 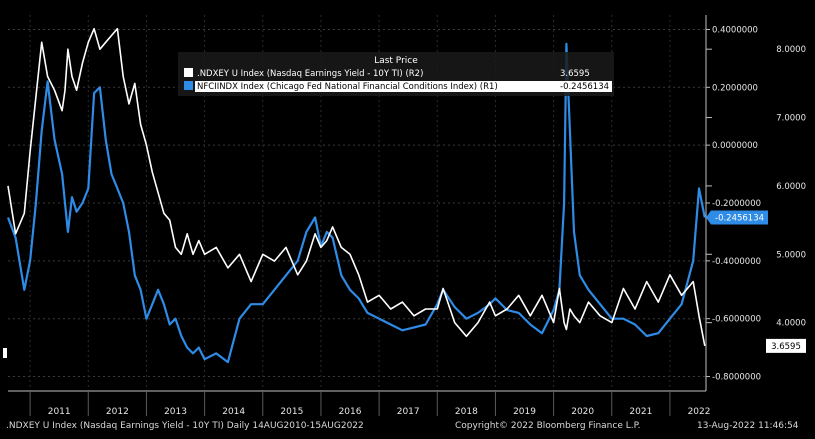 What do you see at coordinates (735, 88) in the screenshot?
I see `nfci-tick-label: 0.2000000` at bounding box center [735, 88].